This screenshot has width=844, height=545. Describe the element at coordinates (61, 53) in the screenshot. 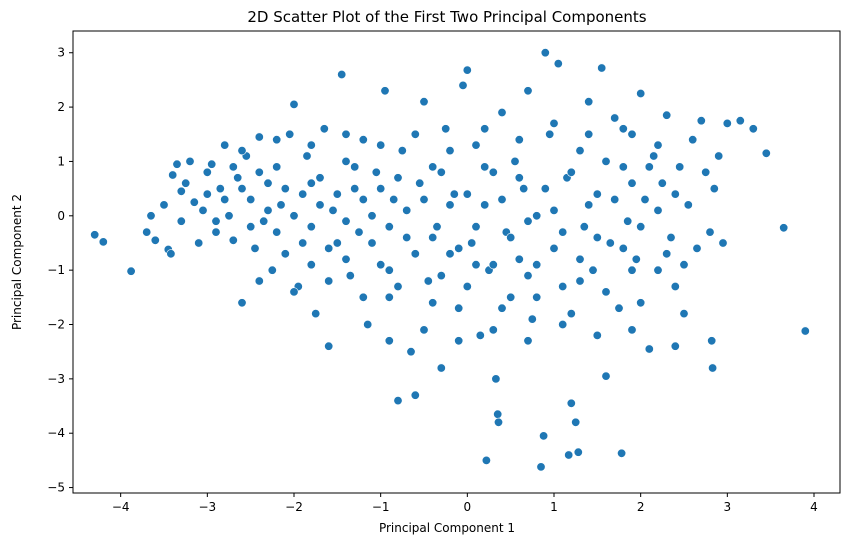

I see `y-tick-label: 3` at that location.